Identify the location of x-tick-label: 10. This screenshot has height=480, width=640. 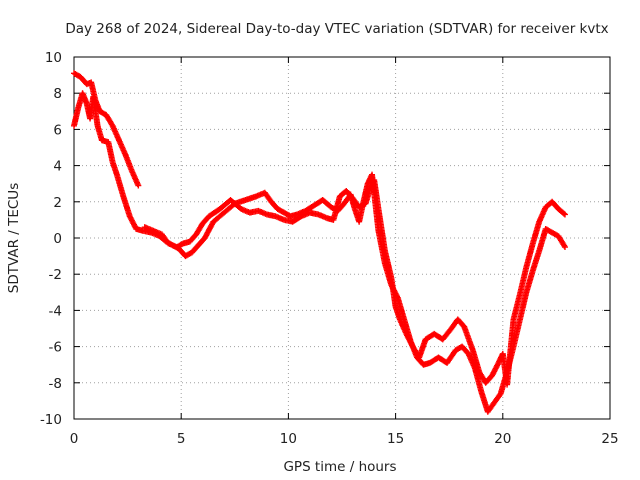
(288, 439).